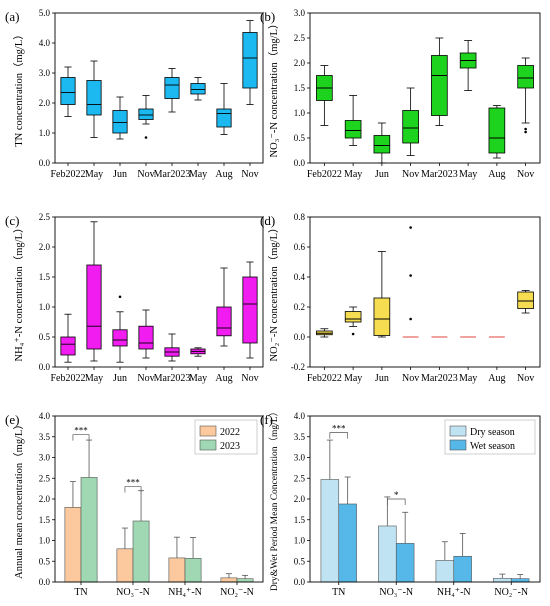 This screenshot has width=550, height=606. Describe the element at coordinates (274, 499) in the screenshot. I see `y-axis-label: Dry&Wet Period Mean Concentration（mg/L）` at that location.